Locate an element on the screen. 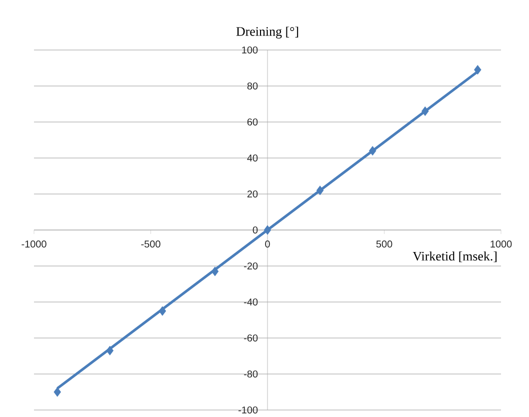  y-tick-label: 100 is located at coordinates (250, 50).